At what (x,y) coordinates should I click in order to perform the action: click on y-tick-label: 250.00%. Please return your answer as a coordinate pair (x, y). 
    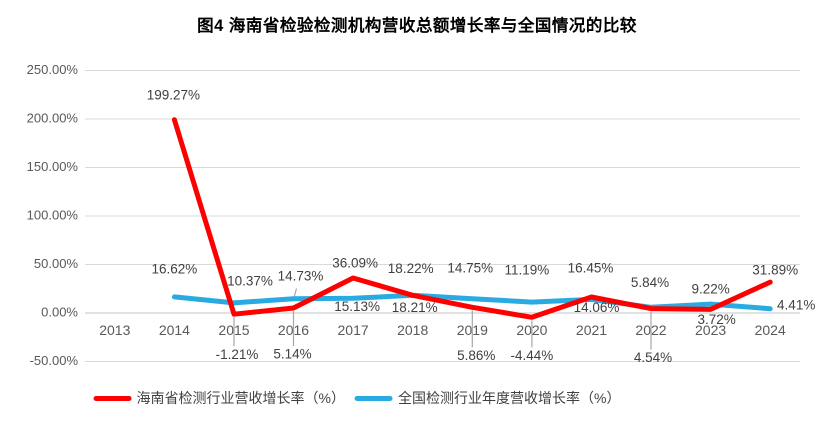
    Looking at the image, I should click on (53, 69).